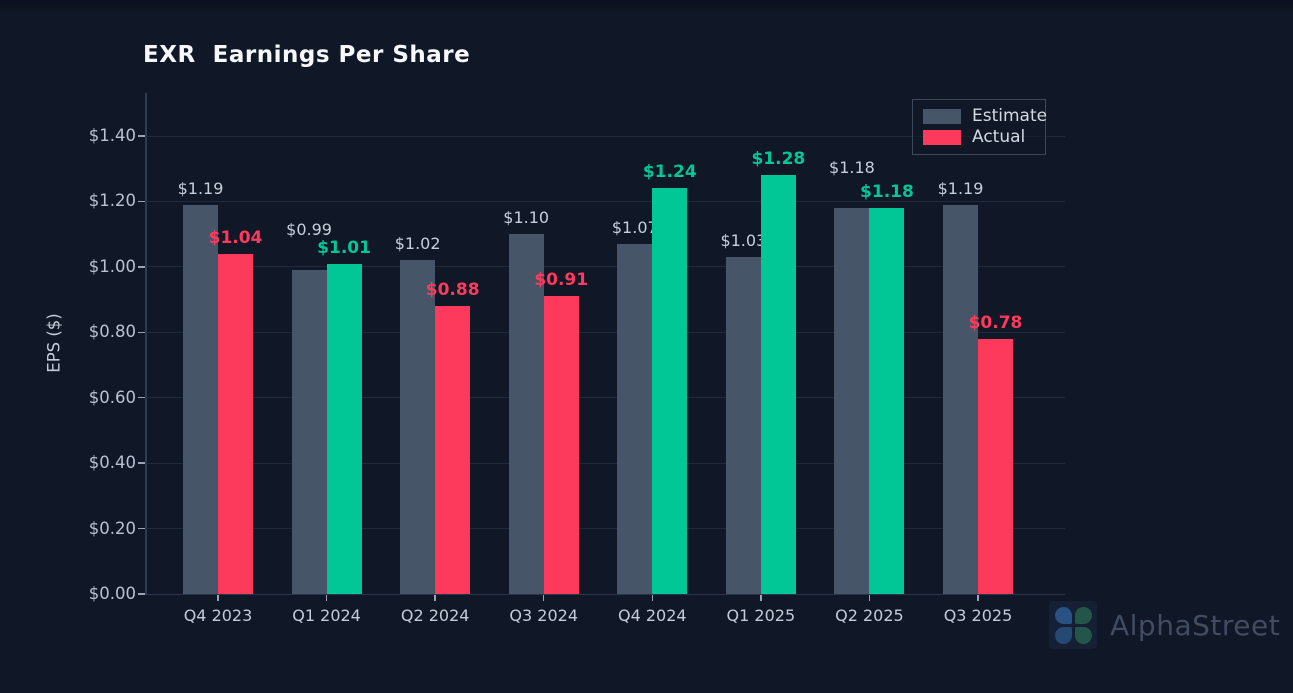 This screenshot has height=693, width=1293. Describe the element at coordinates (526, 218) in the screenshot. I see `estimate-value-label: $1.10` at that location.